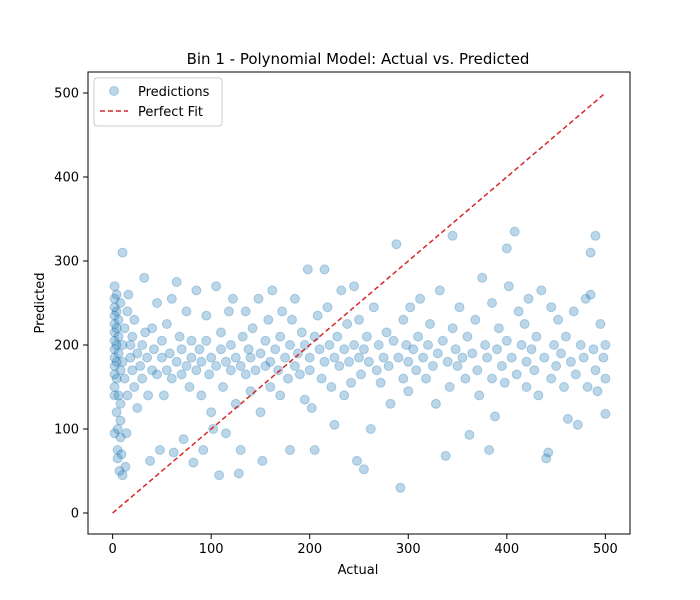 The image size is (700, 600). What do you see at coordinates (66, 346) in the screenshot?
I see `y-tick-label: 200` at bounding box center [66, 346].